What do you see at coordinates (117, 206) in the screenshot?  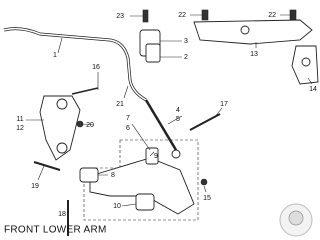 I see `callout-label: 10` at bounding box center [117, 206].